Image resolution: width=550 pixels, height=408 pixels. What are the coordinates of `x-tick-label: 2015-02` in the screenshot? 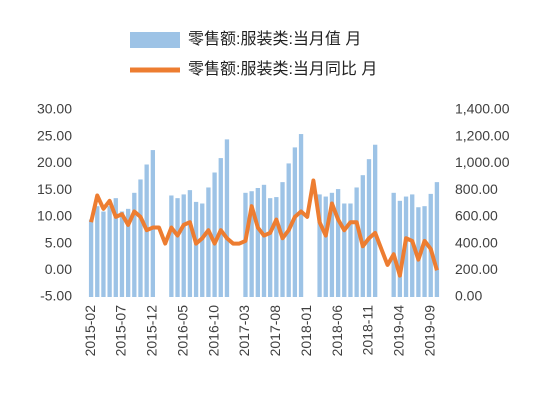 It's located at (90, 331).